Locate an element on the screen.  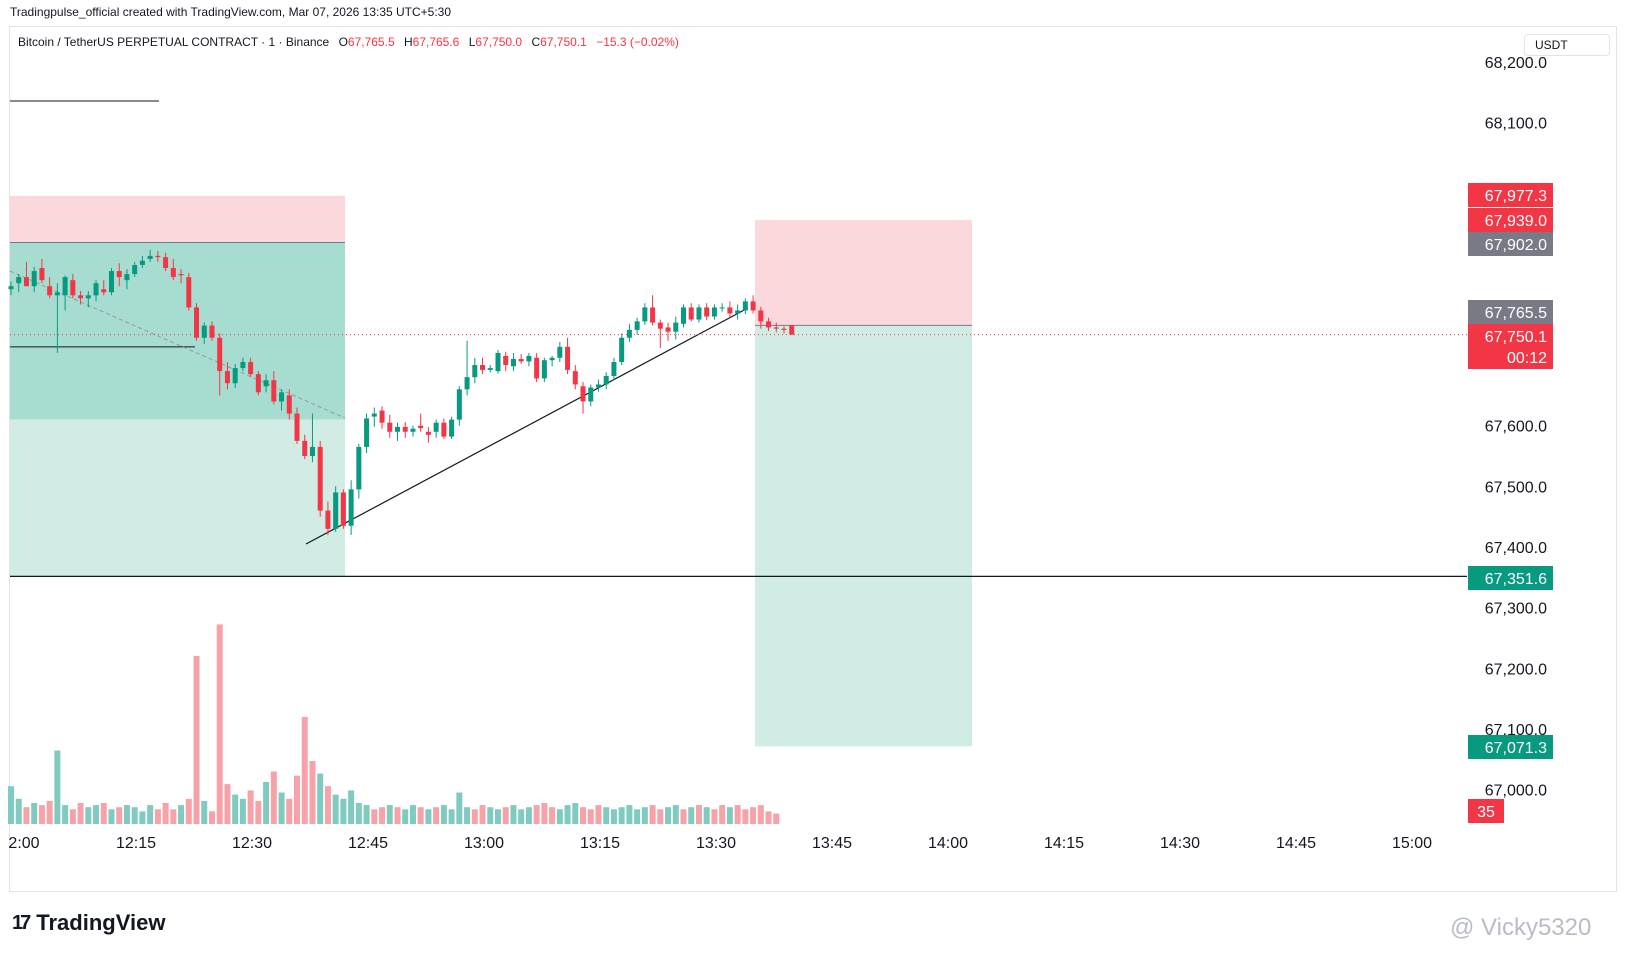
y-tick-label: 67,600.0 is located at coordinates (1516, 427).